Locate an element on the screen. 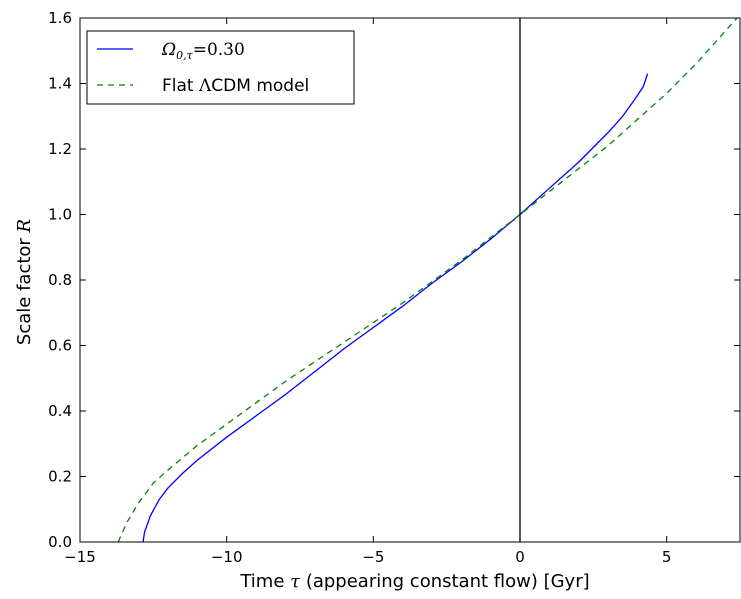 The width and height of the screenshot is (741, 599). x-tick-labels: −15 −10 −5 0 5 is located at coordinates (367, 557).